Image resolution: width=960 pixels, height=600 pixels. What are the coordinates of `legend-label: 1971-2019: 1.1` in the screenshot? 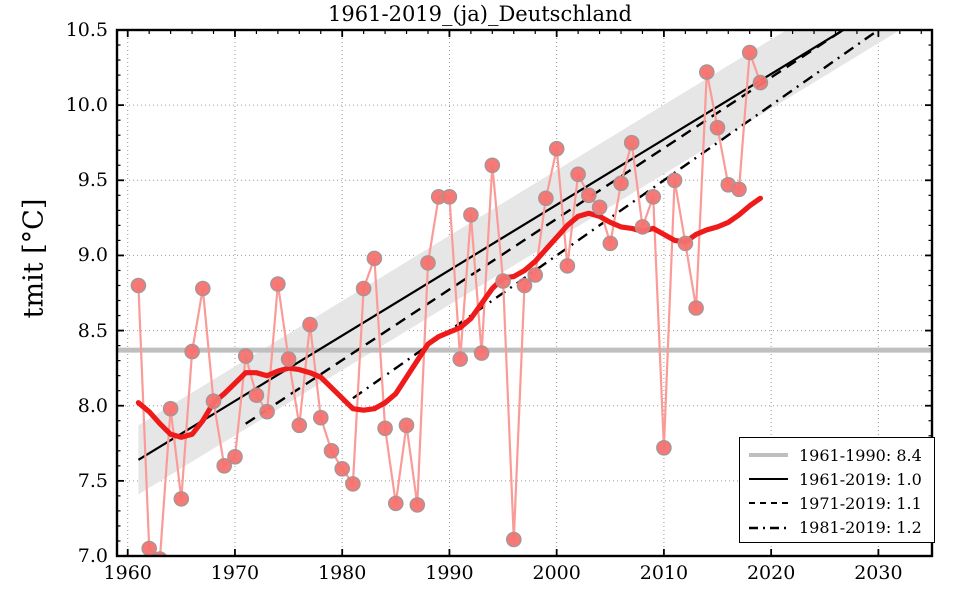 It's located at (860, 503).